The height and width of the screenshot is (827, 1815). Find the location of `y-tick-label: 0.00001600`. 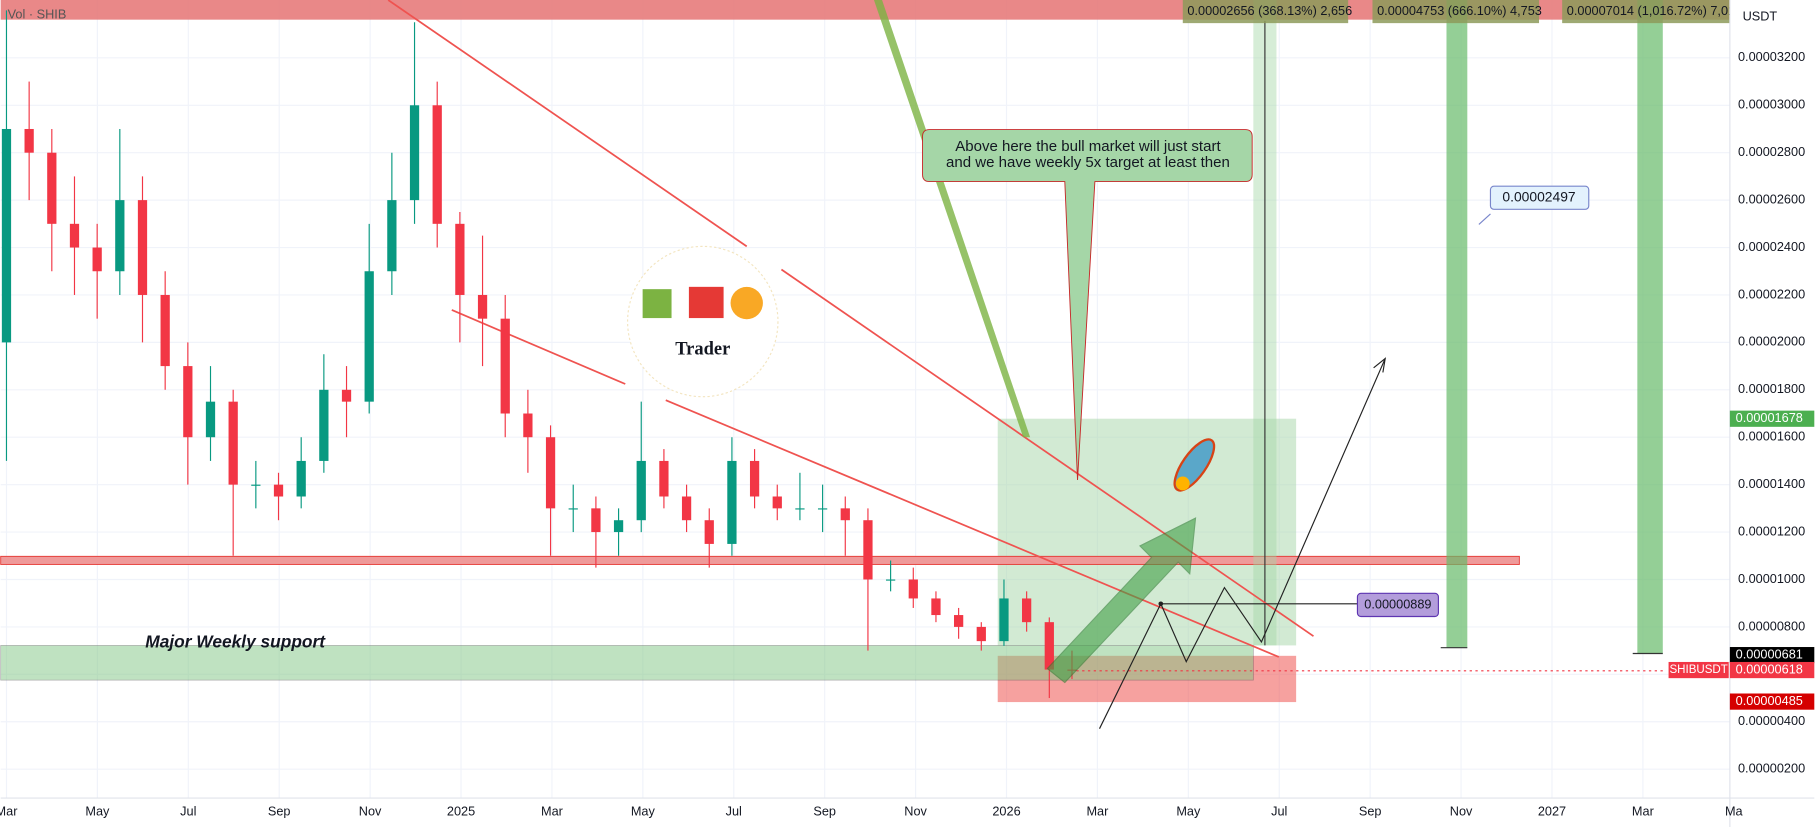

y-tick-label: 0.00001600 is located at coordinates (1771, 436).